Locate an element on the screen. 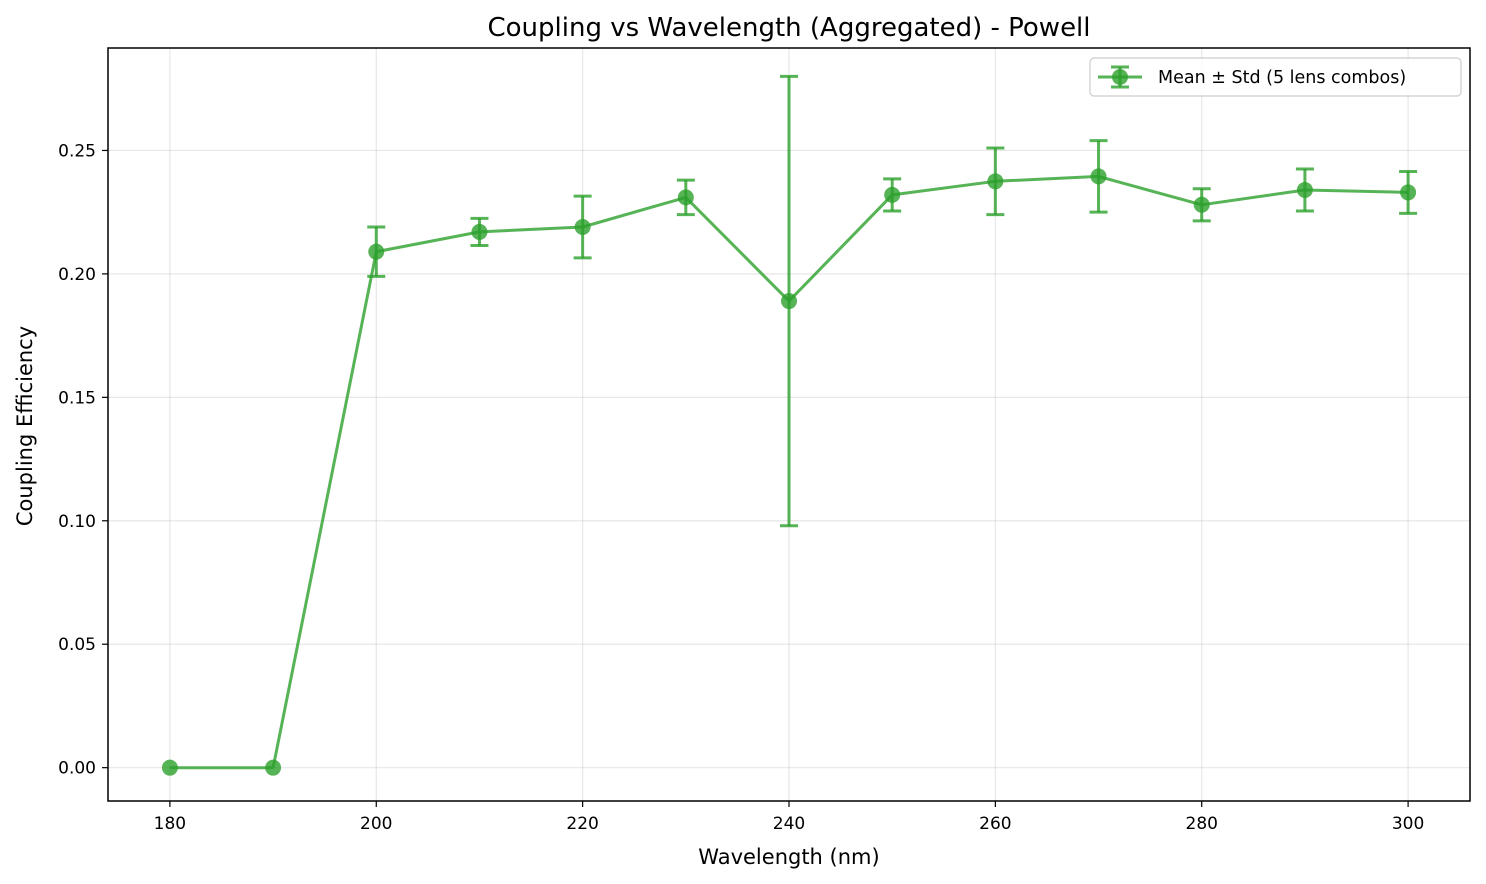 Image resolution: width=1486 pixels, height=884 pixels. x-tick-label: 260 is located at coordinates (995, 824).